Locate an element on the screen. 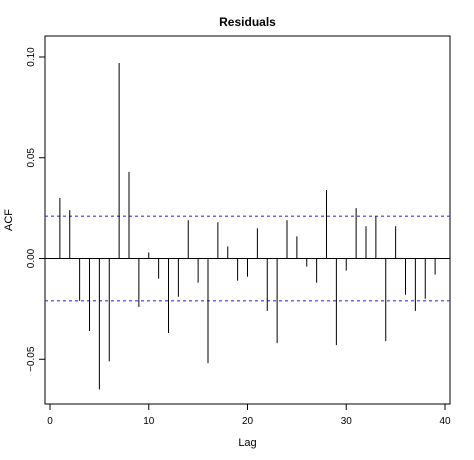 The height and width of the screenshot is (460, 474). y-tick-label: 0.00 is located at coordinates (31, 258).